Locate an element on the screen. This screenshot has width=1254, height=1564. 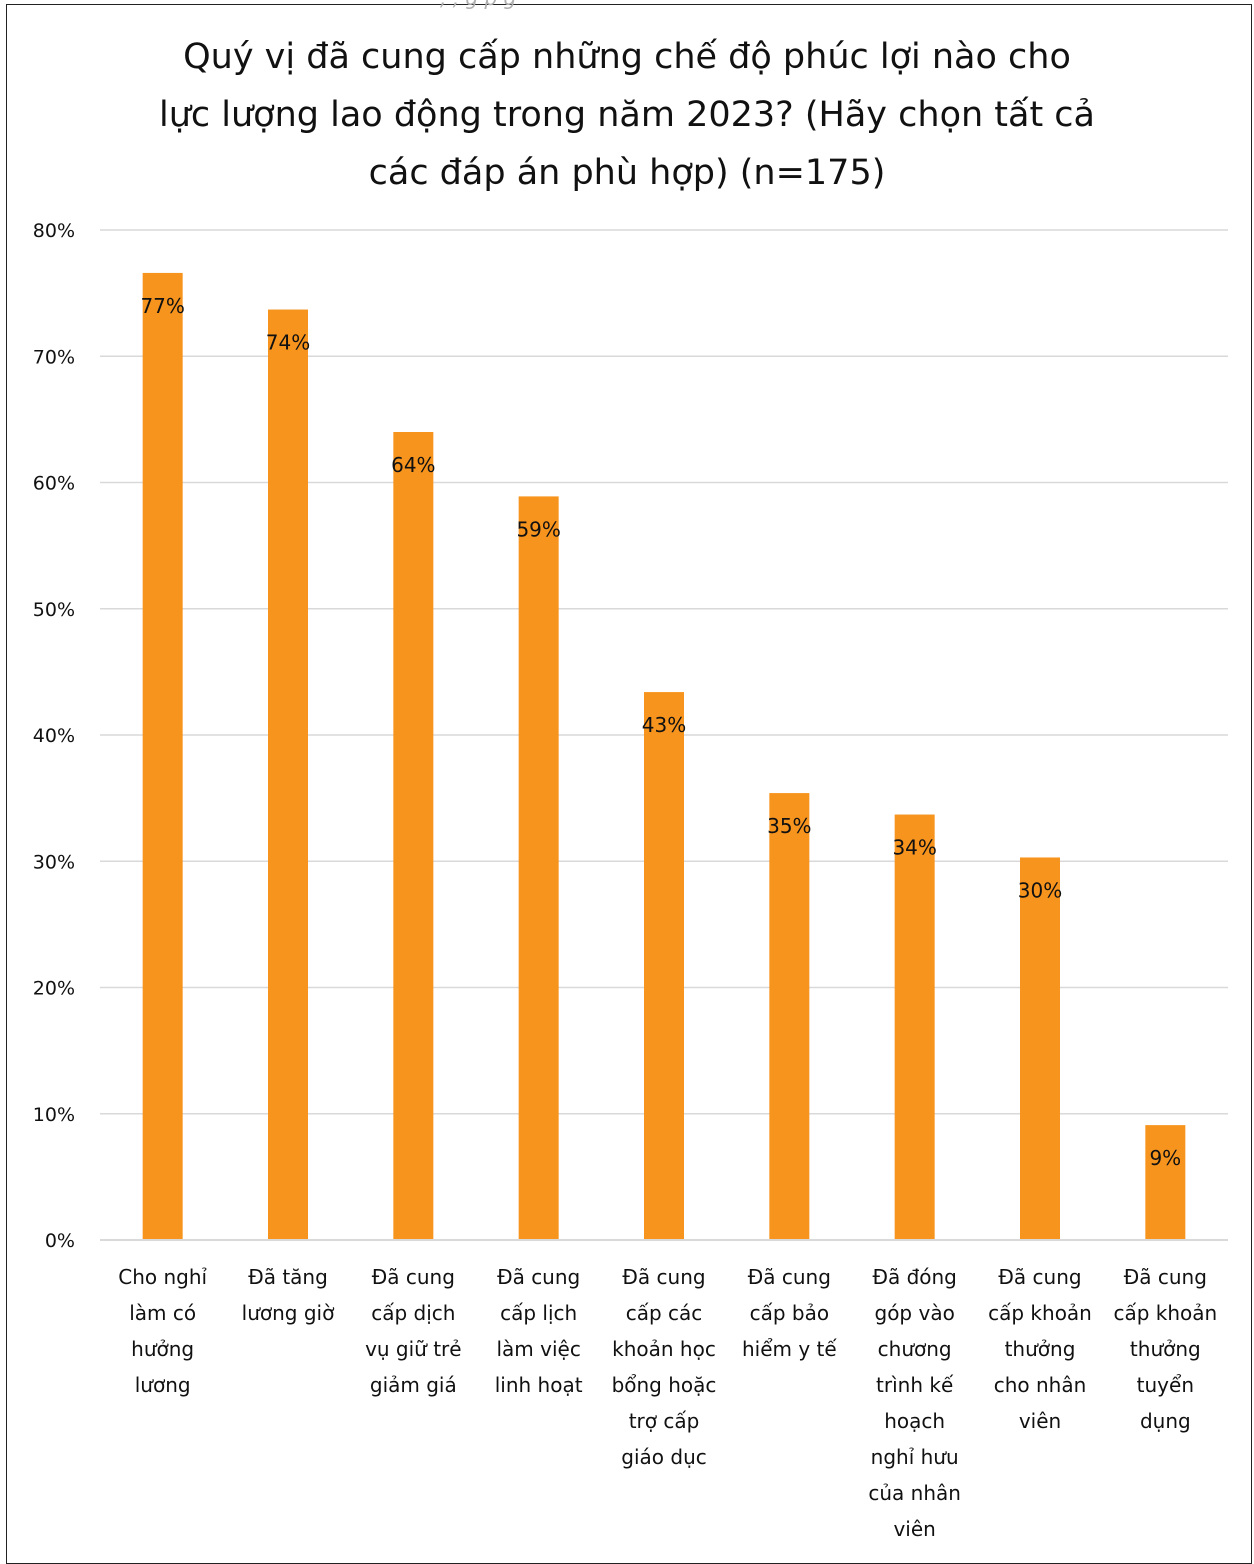
x-tick-label: Đã tăng lương giờ is located at coordinates (288, 1295).